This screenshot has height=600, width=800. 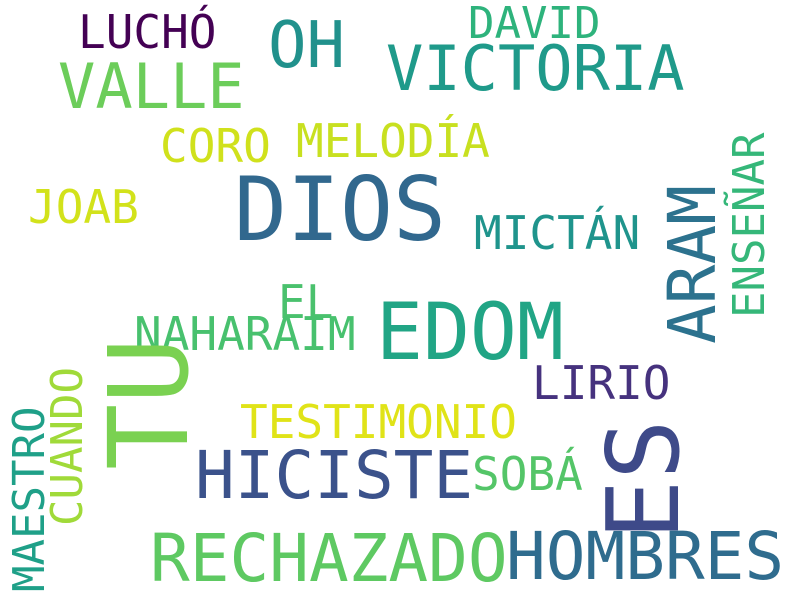 I want to click on word-lirio: LIRIO, so click(x=601, y=383).